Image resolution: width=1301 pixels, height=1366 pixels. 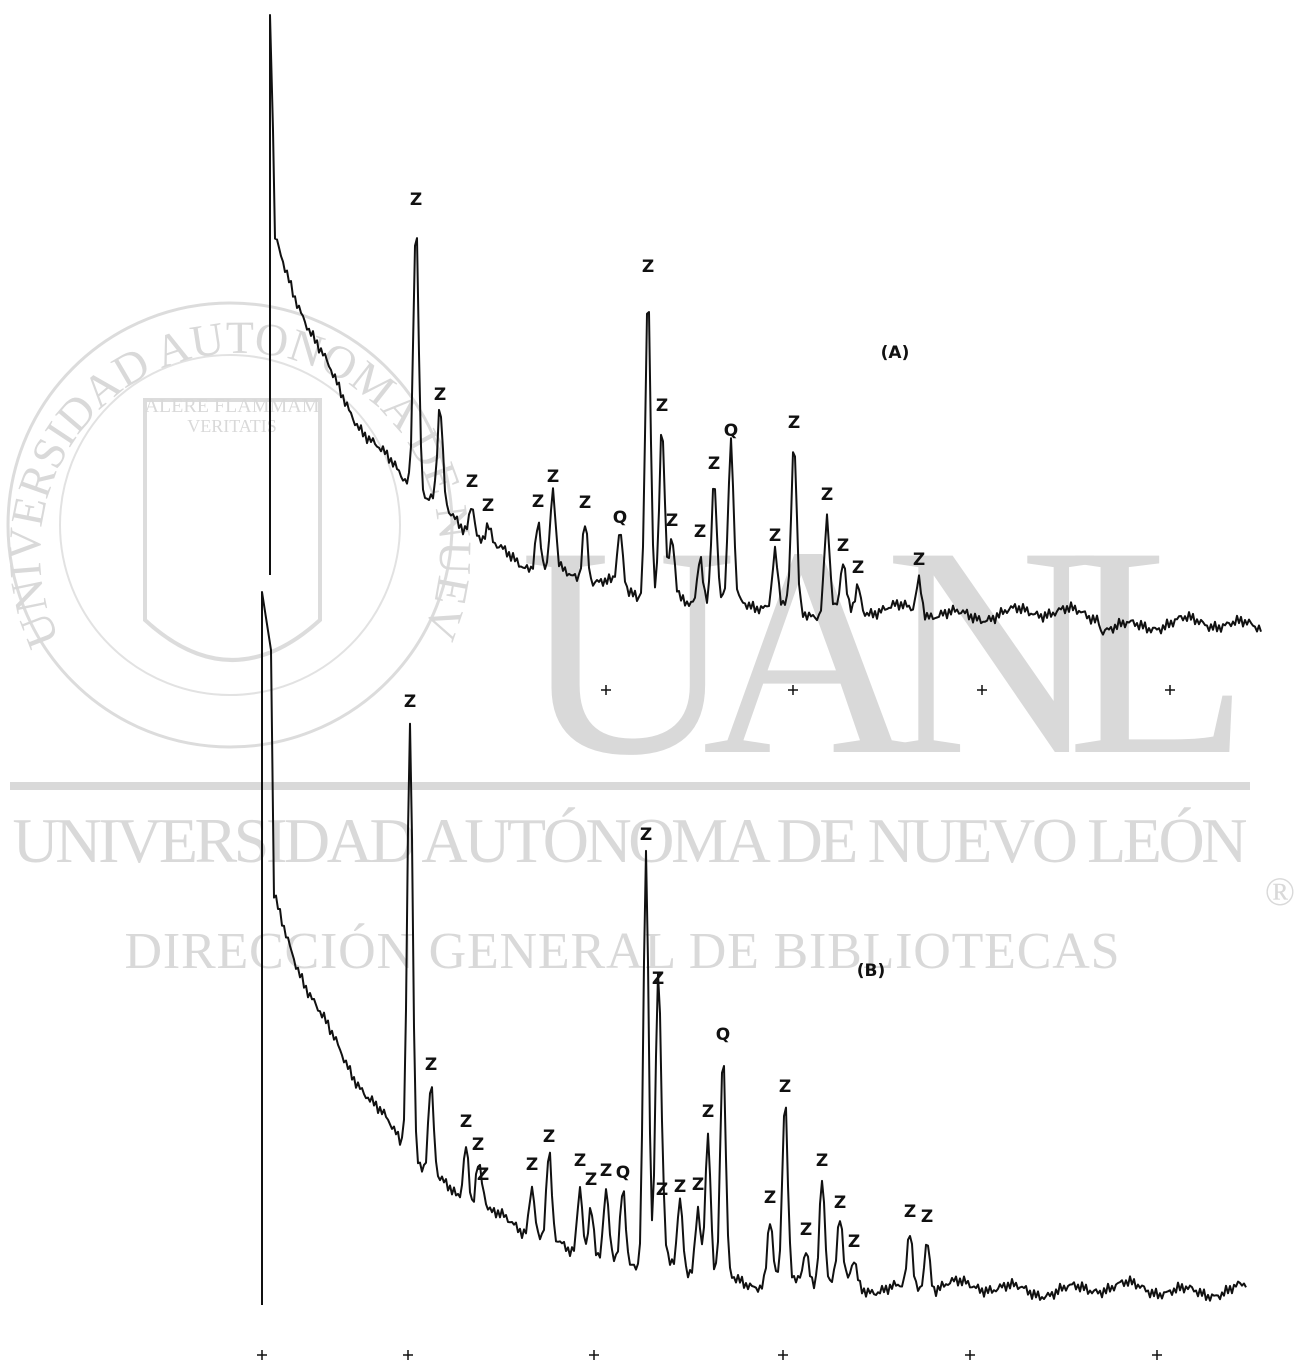 What do you see at coordinates (232, 426) in the screenshot?
I see `motto-2: VERITATIS` at bounding box center [232, 426].